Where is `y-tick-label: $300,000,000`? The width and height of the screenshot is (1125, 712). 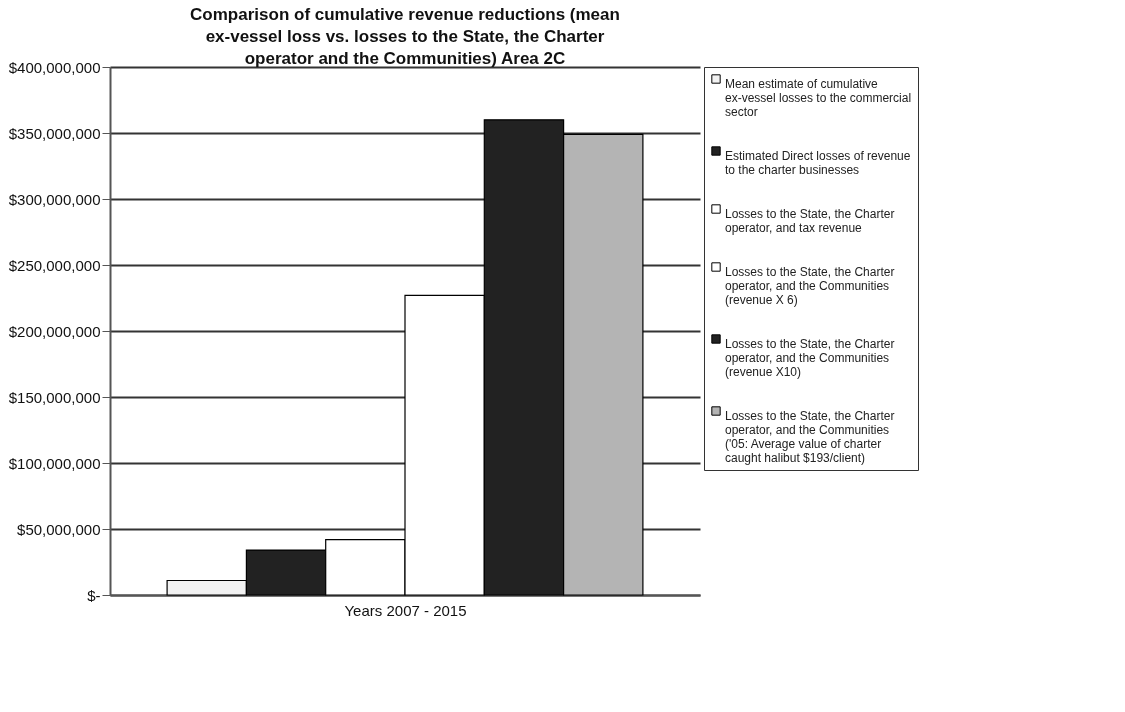
y-tick-label: $300,000,000 is located at coordinates (54, 199).